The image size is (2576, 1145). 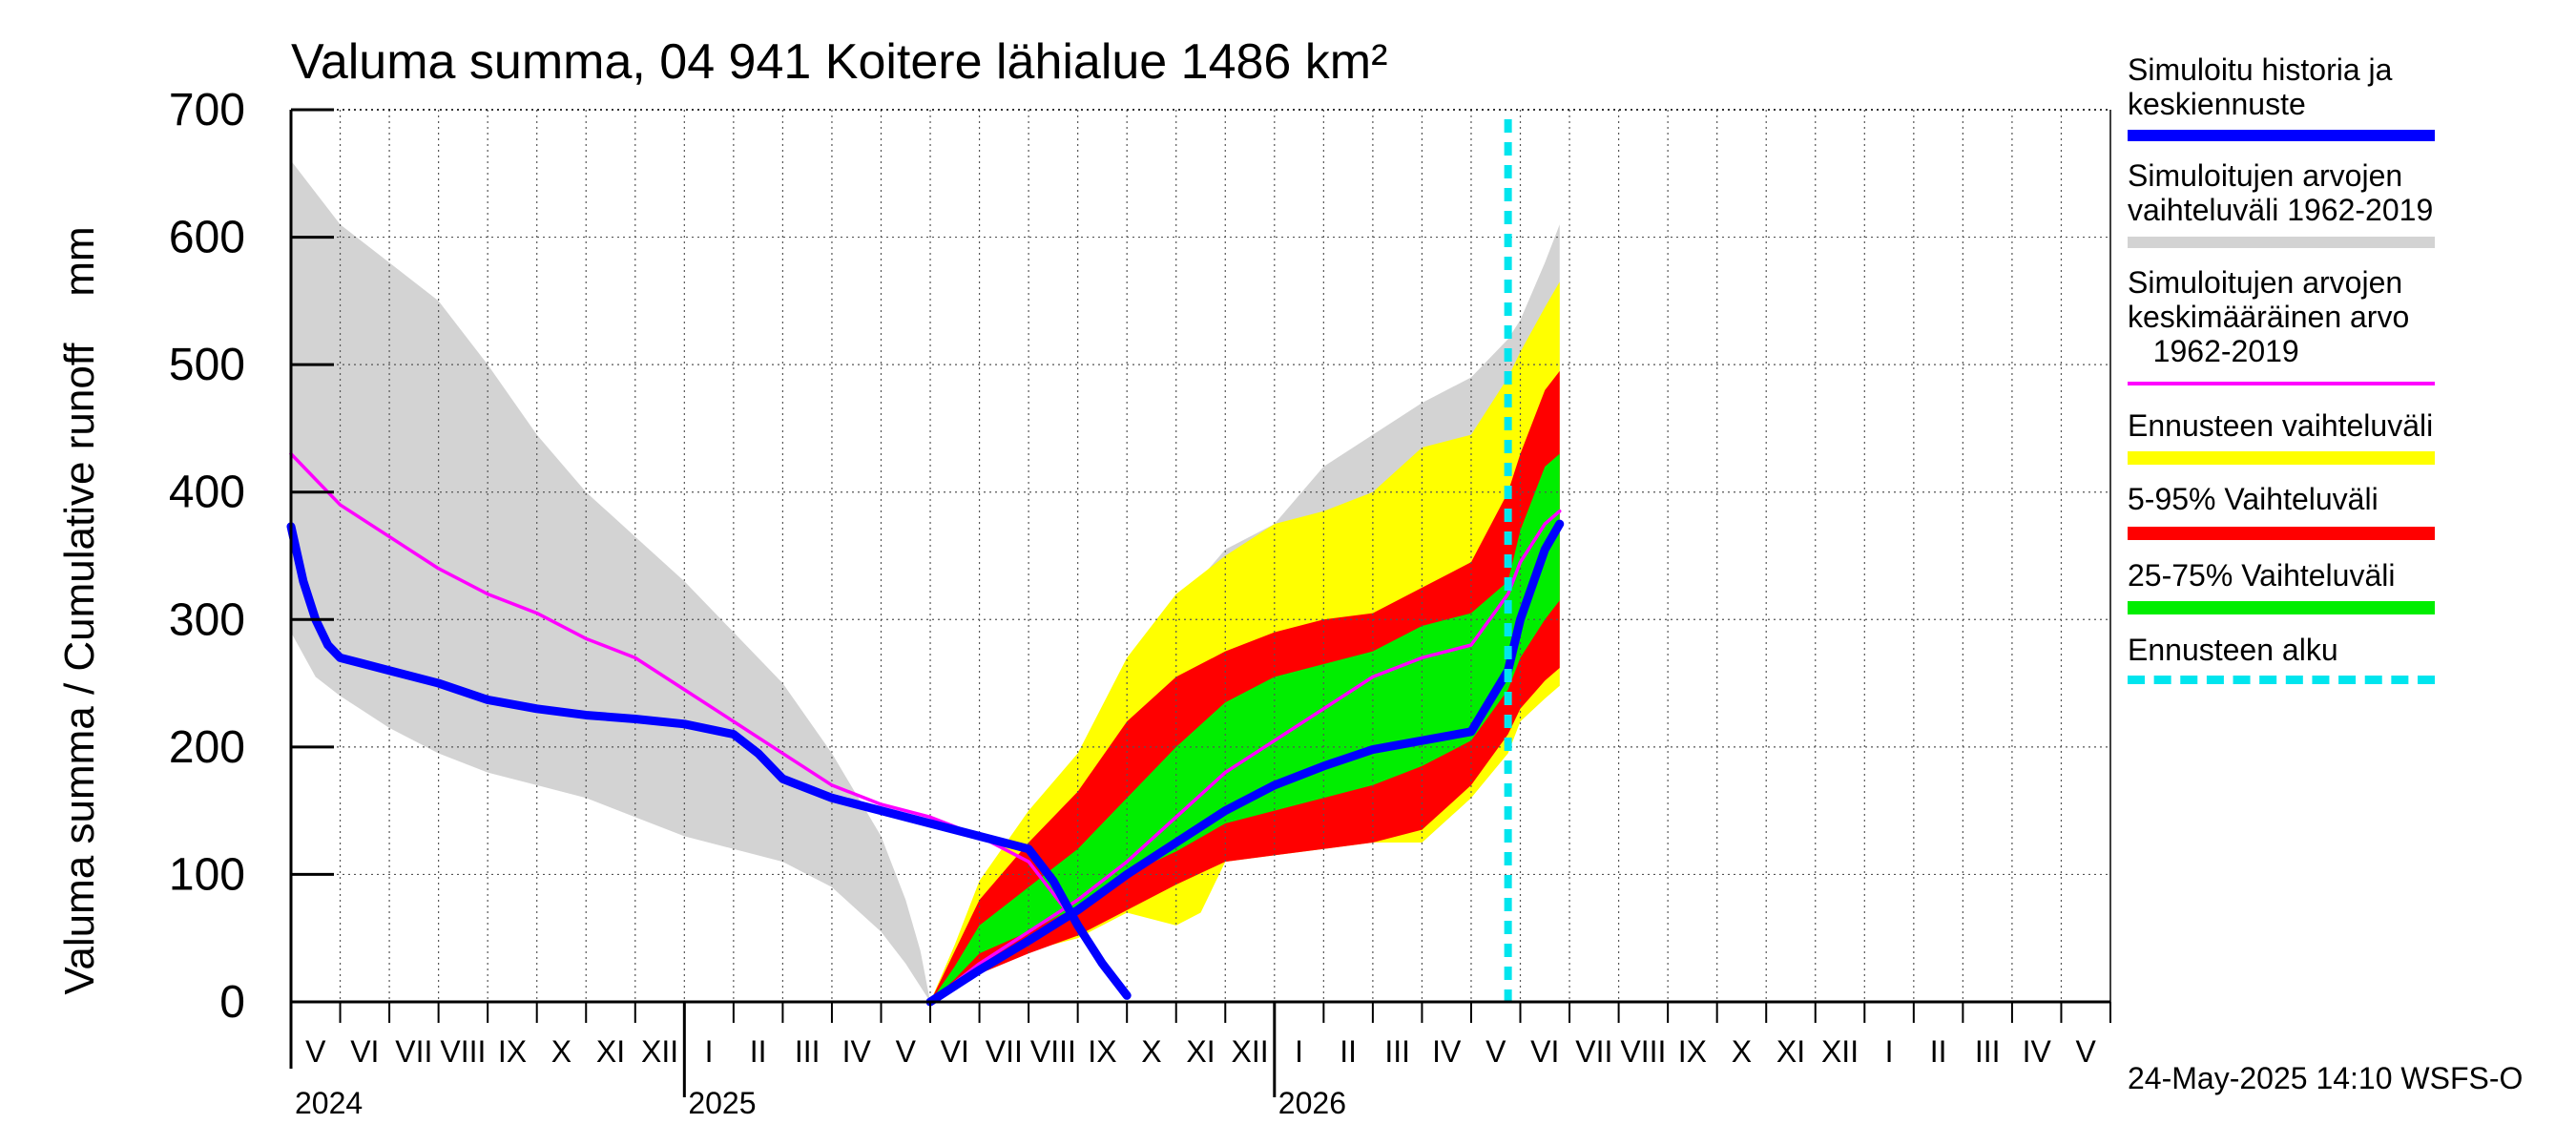 I want to click on y-tick-label: 0, so click(x=232, y=1003).